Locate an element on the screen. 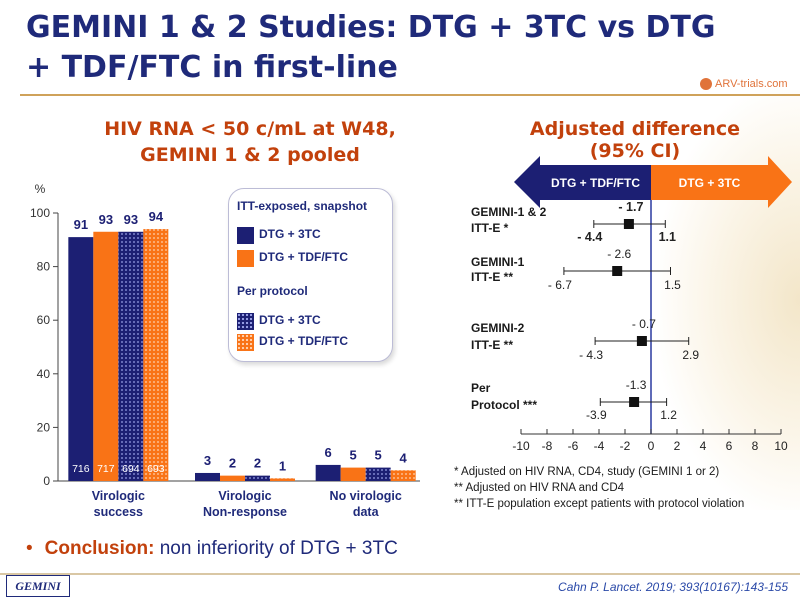  study-tag: GEMINI is located at coordinates (38, 586).